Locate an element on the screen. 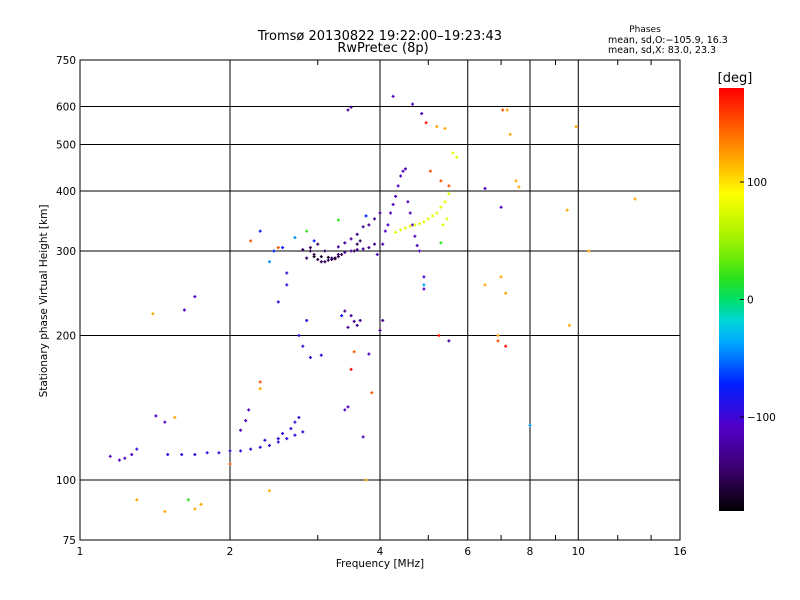  y-tick-label: 300 is located at coordinates (66, 252).